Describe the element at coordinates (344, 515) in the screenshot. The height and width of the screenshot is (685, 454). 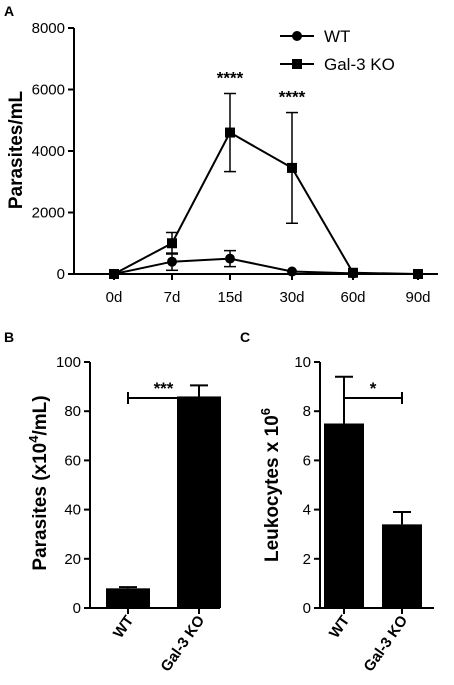
I see `panel-c-bar-wt` at that location.